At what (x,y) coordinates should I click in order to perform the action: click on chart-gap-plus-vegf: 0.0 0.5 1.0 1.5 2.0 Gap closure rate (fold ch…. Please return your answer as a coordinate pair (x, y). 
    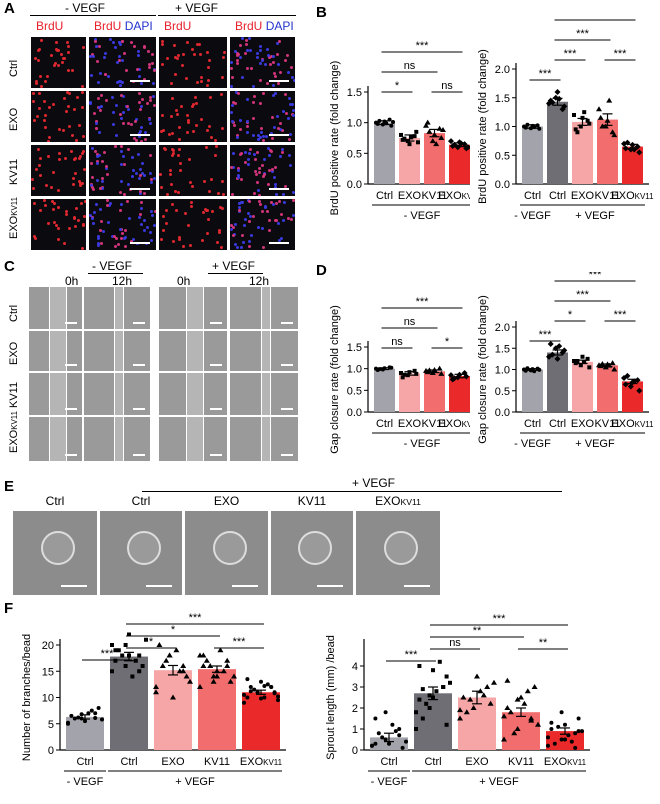
    Looking at the image, I should click on (565, 361).